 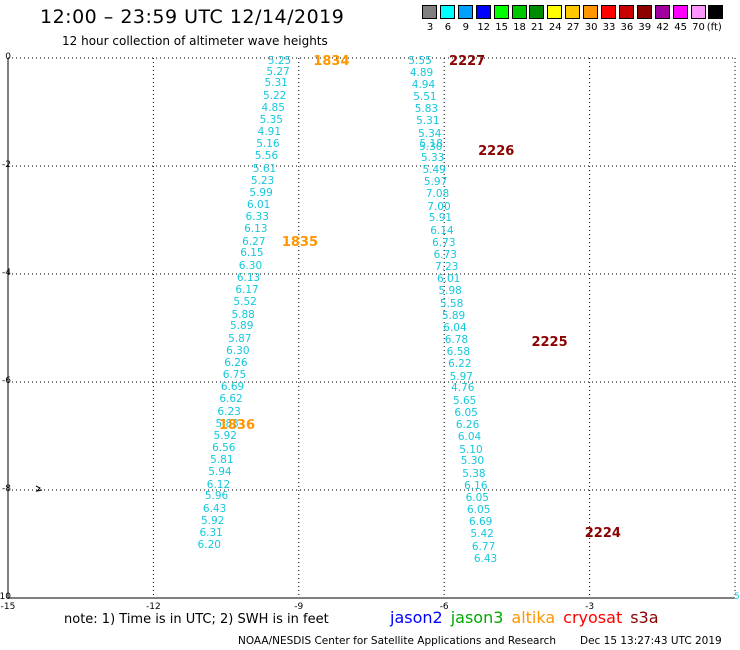 What do you see at coordinates (439, 206) in the screenshot?
I see `wave-height-value: 7.00` at bounding box center [439, 206].